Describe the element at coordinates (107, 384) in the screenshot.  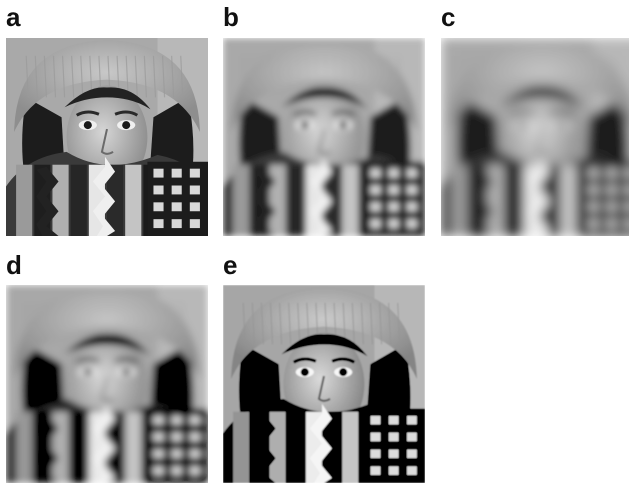
I see `portrait-image-d` at that location.